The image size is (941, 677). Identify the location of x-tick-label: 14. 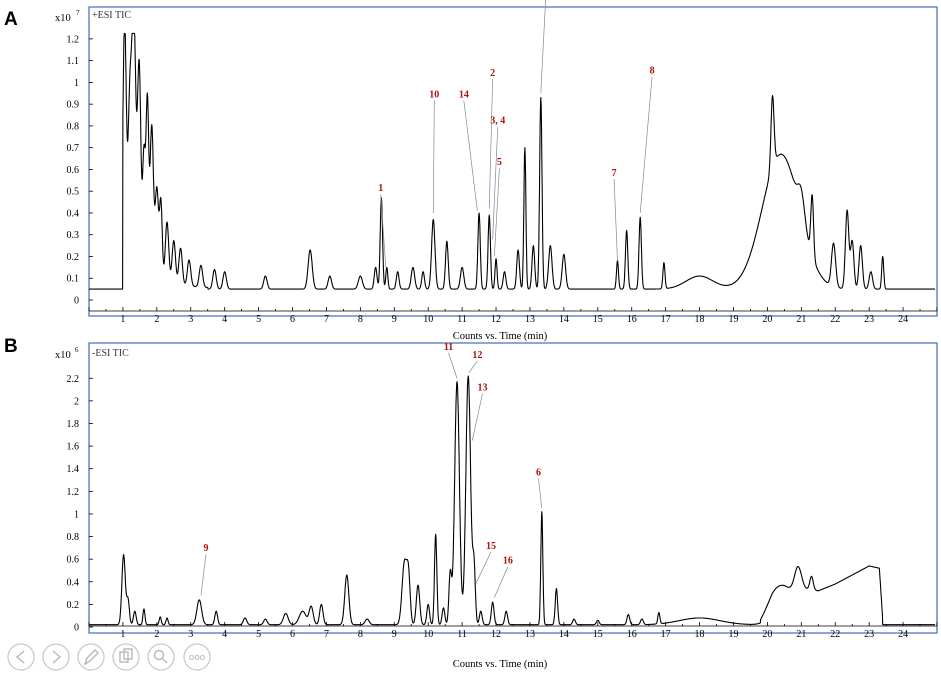
(564, 634).